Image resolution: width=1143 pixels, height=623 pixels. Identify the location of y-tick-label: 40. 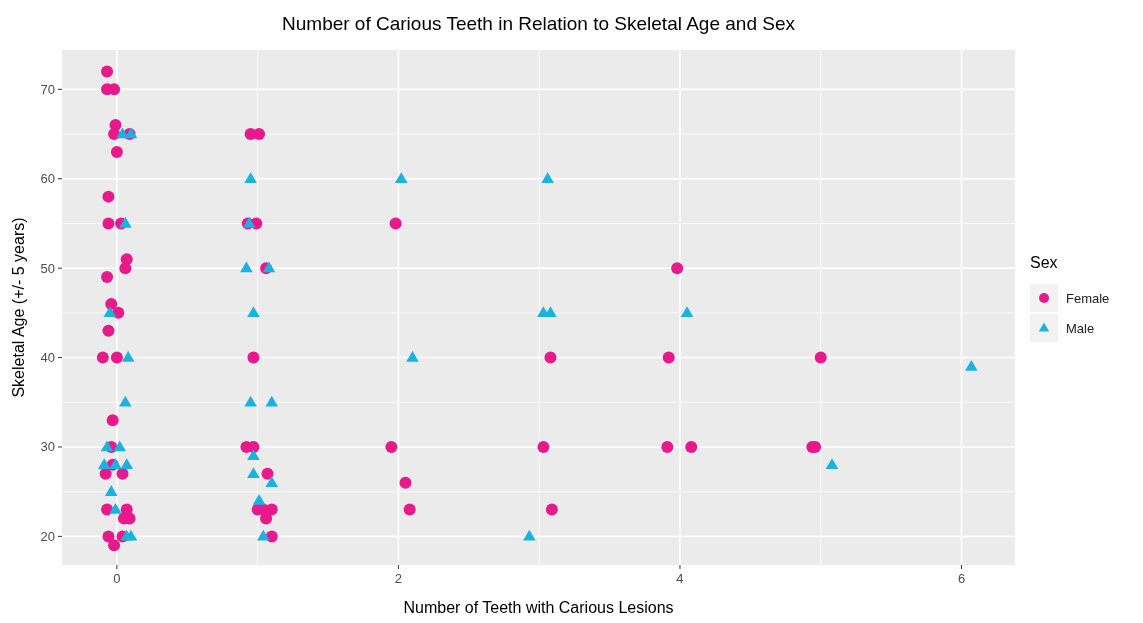
(47, 358).